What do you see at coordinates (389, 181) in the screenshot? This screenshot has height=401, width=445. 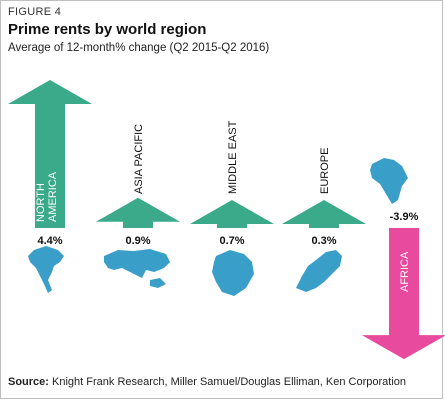 I see `africa-map-icon` at bounding box center [389, 181].